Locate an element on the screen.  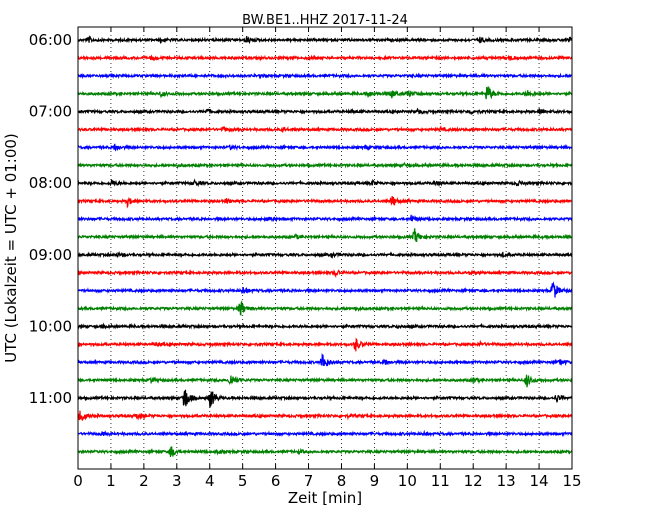
y-axis-label: UTC (Lokalzeit = UTC + 01:00) is located at coordinates (11, 248).